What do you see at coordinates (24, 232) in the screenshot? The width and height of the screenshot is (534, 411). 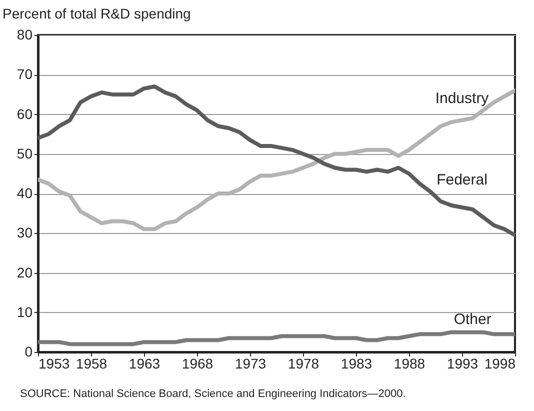 I see `y-tick-label: 30` at bounding box center [24, 232].